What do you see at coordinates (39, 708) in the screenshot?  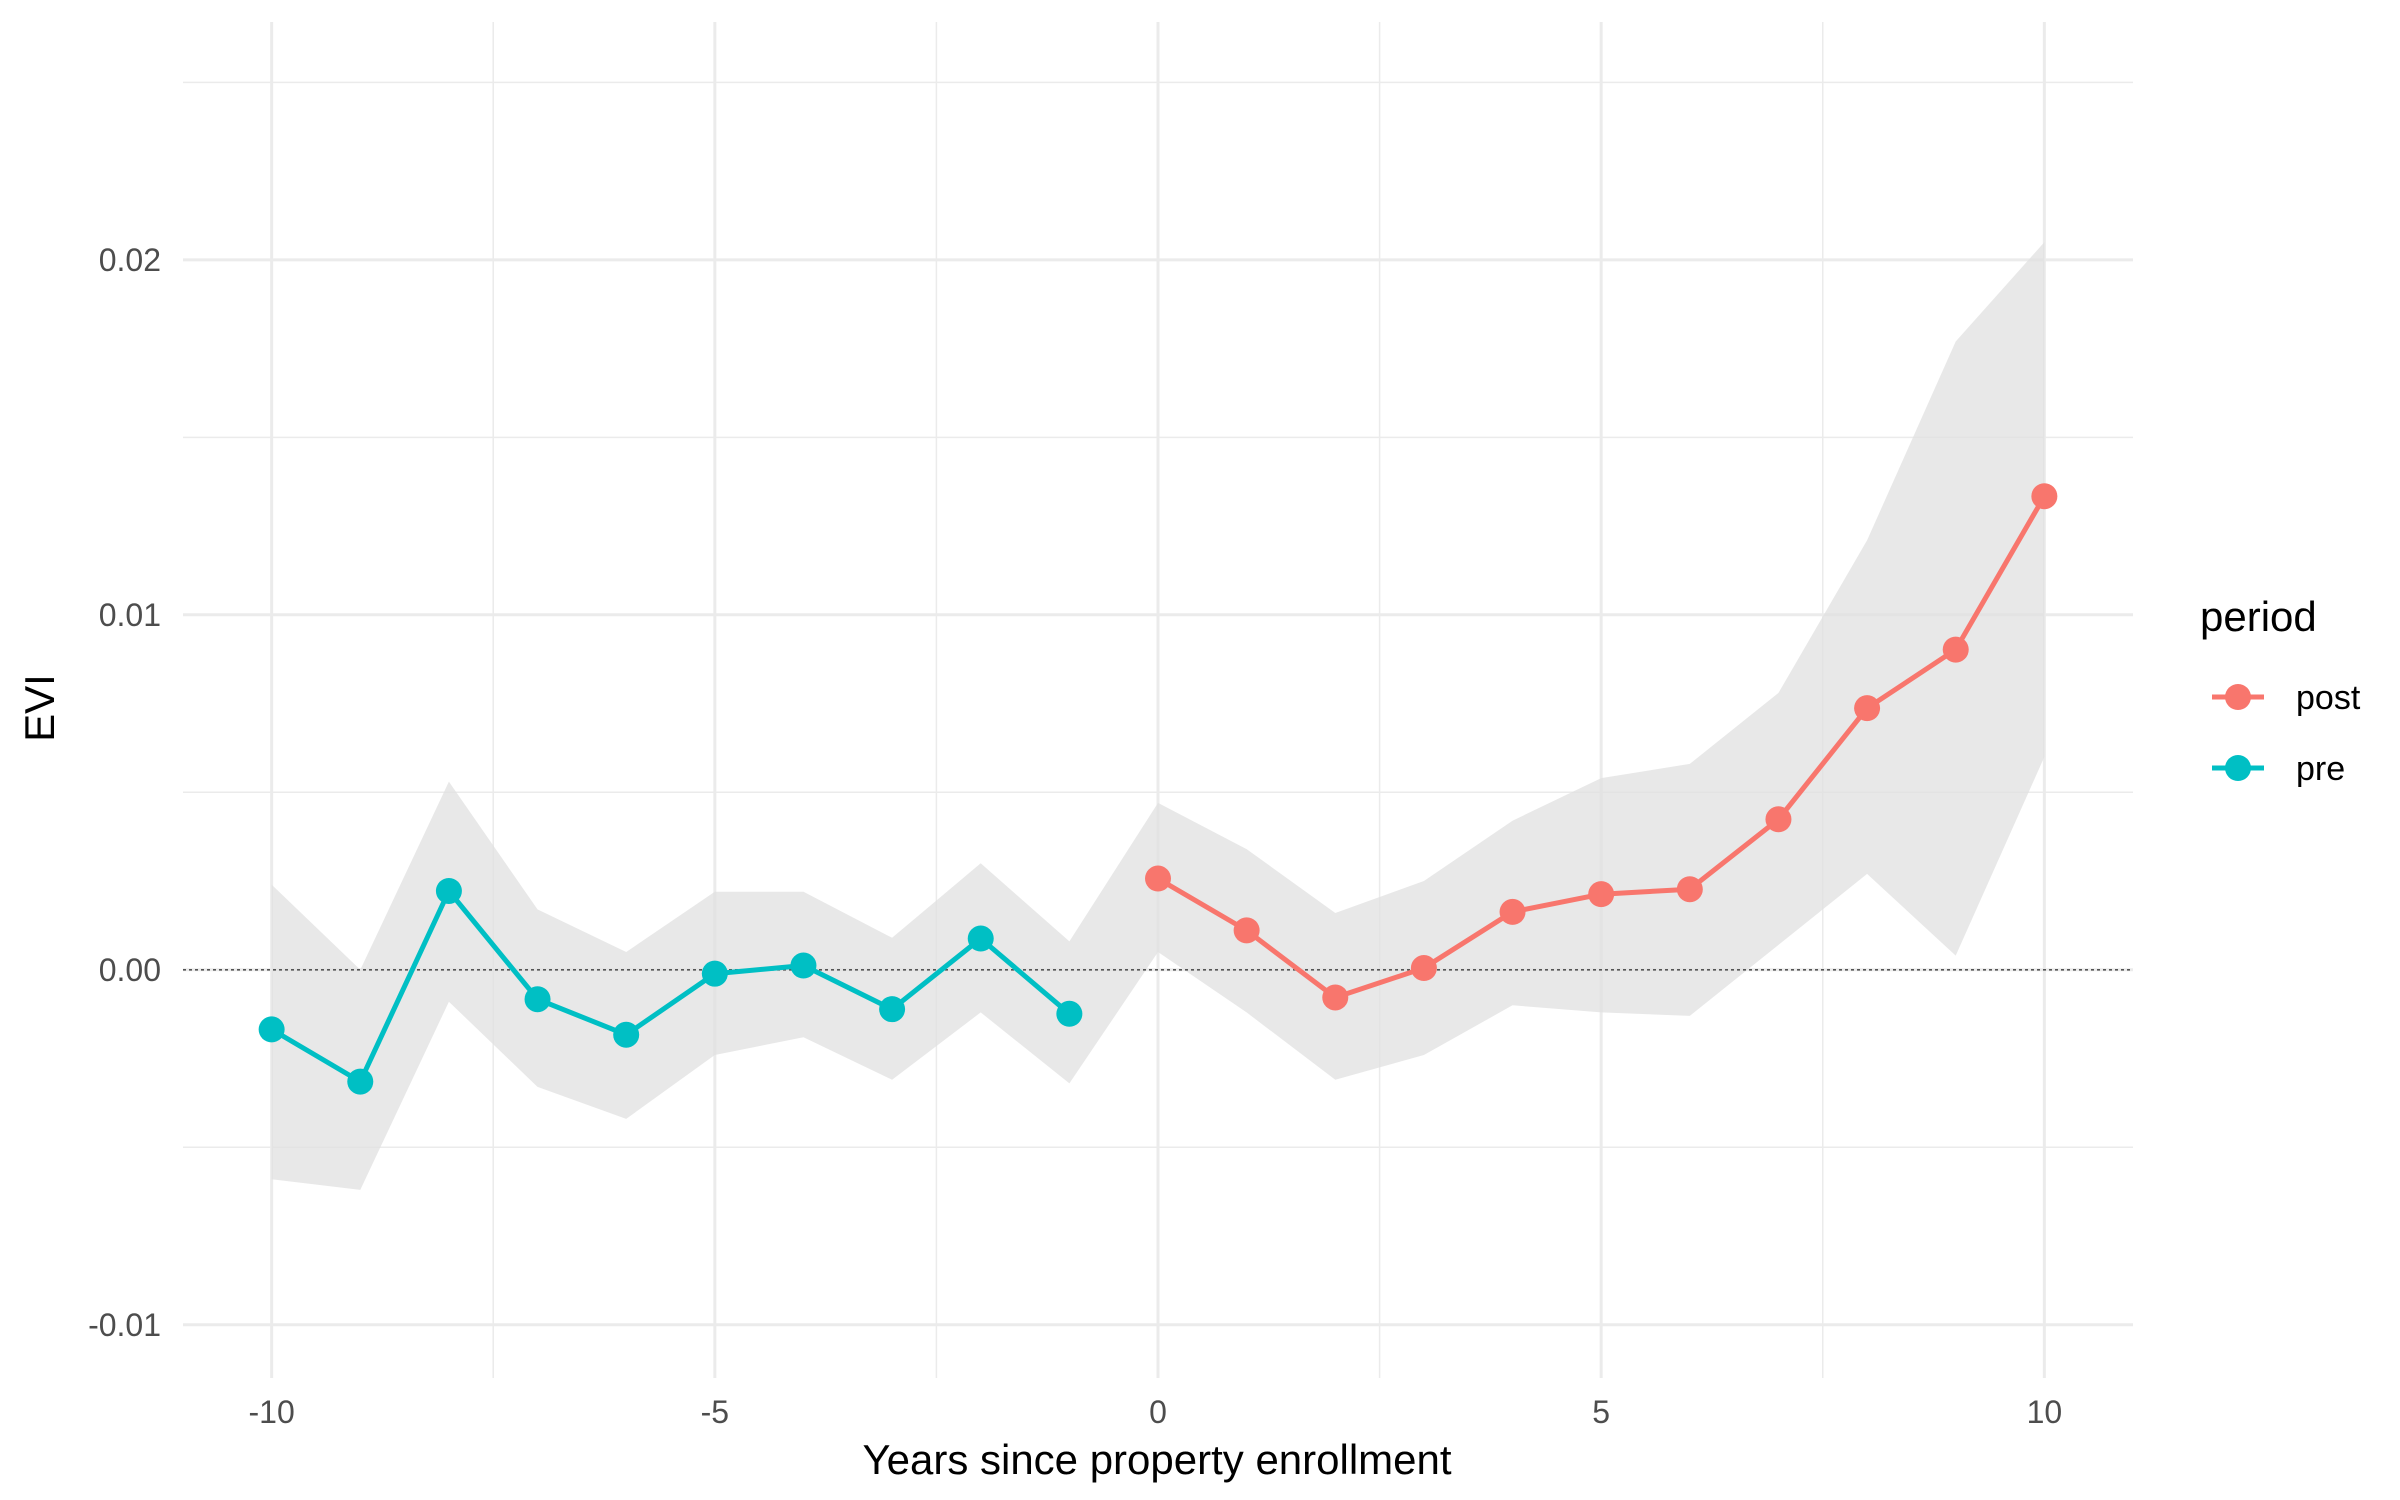 I see `y-axis-title: EVI` at bounding box center [39, 708].